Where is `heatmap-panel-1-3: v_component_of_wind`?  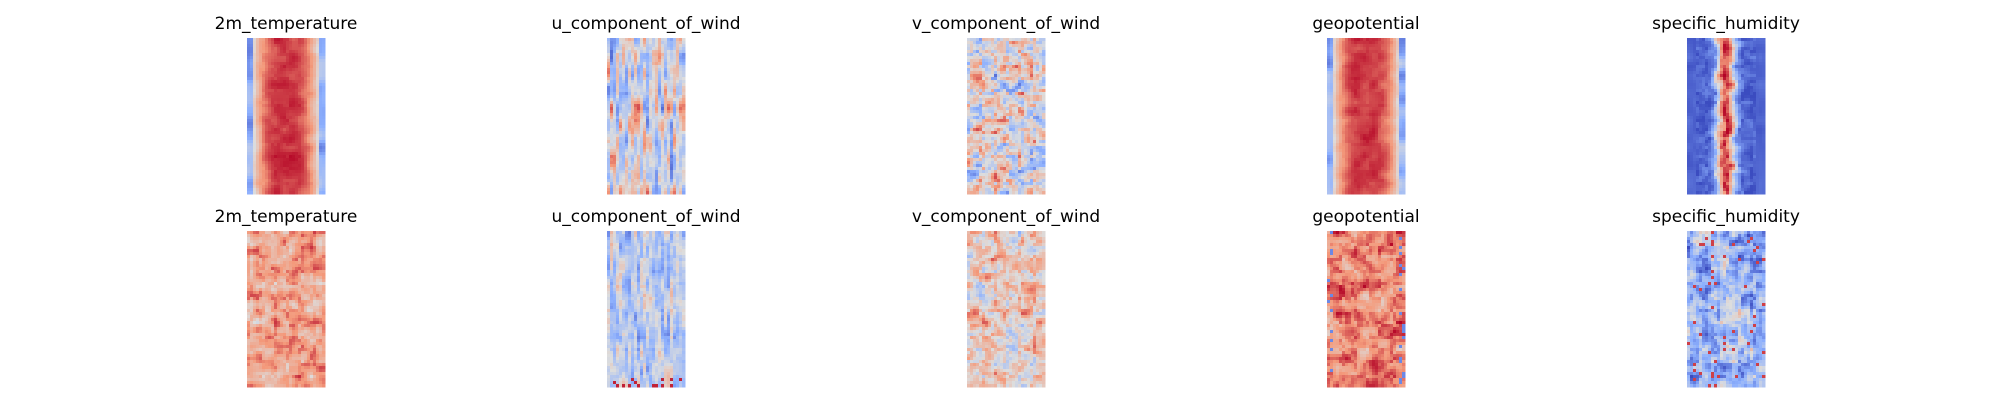
heatmap-panel-1-3: v_component_of_wind is located at coordinates (1006, 104).